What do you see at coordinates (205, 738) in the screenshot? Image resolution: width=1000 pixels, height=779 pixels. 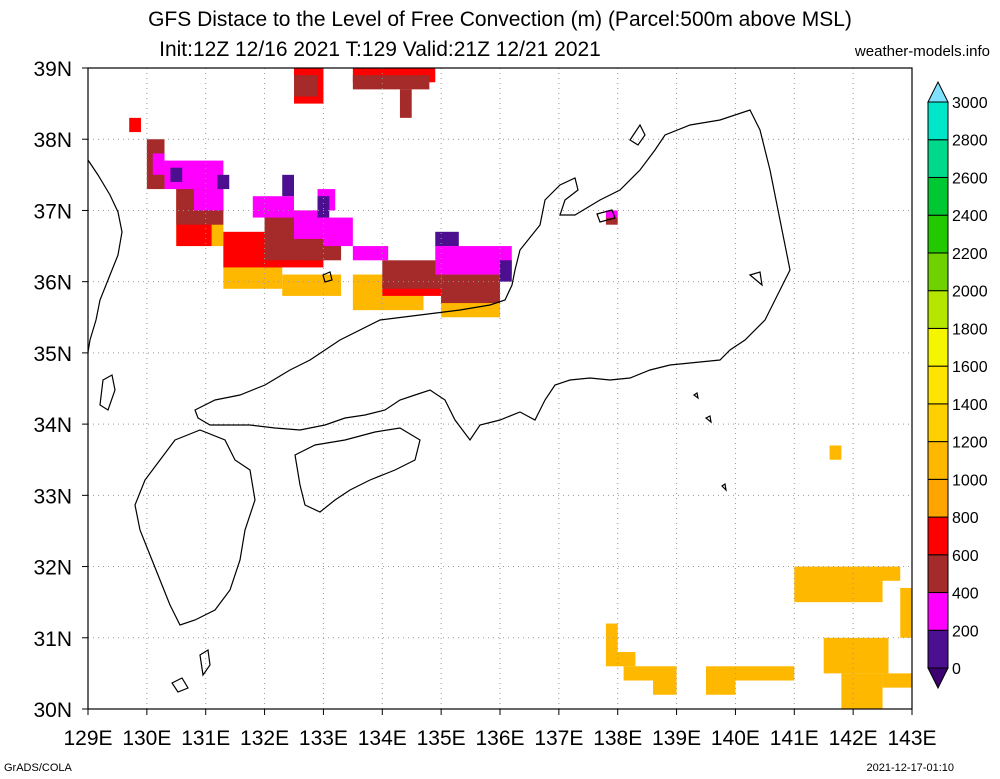 I see `x-tick-label: 131E` at bounding box center [205, 738].